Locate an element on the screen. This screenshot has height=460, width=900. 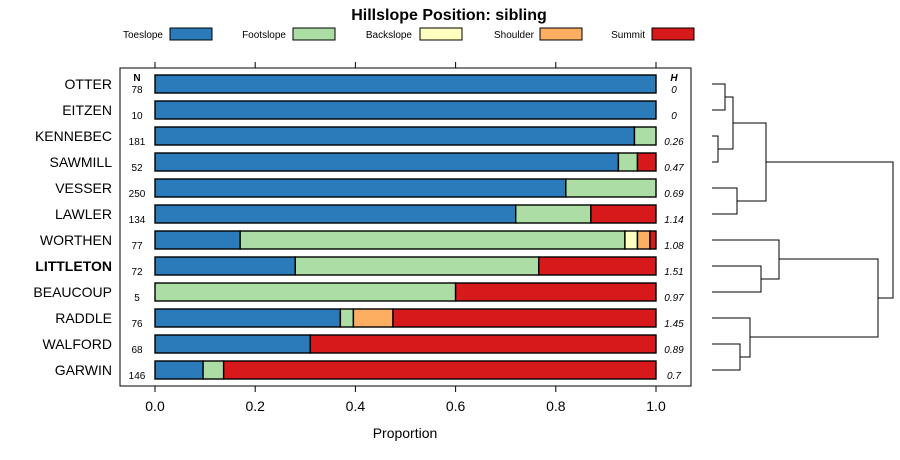
row-label-sawmill: SAWMILL is located at coordinates (81, 162).